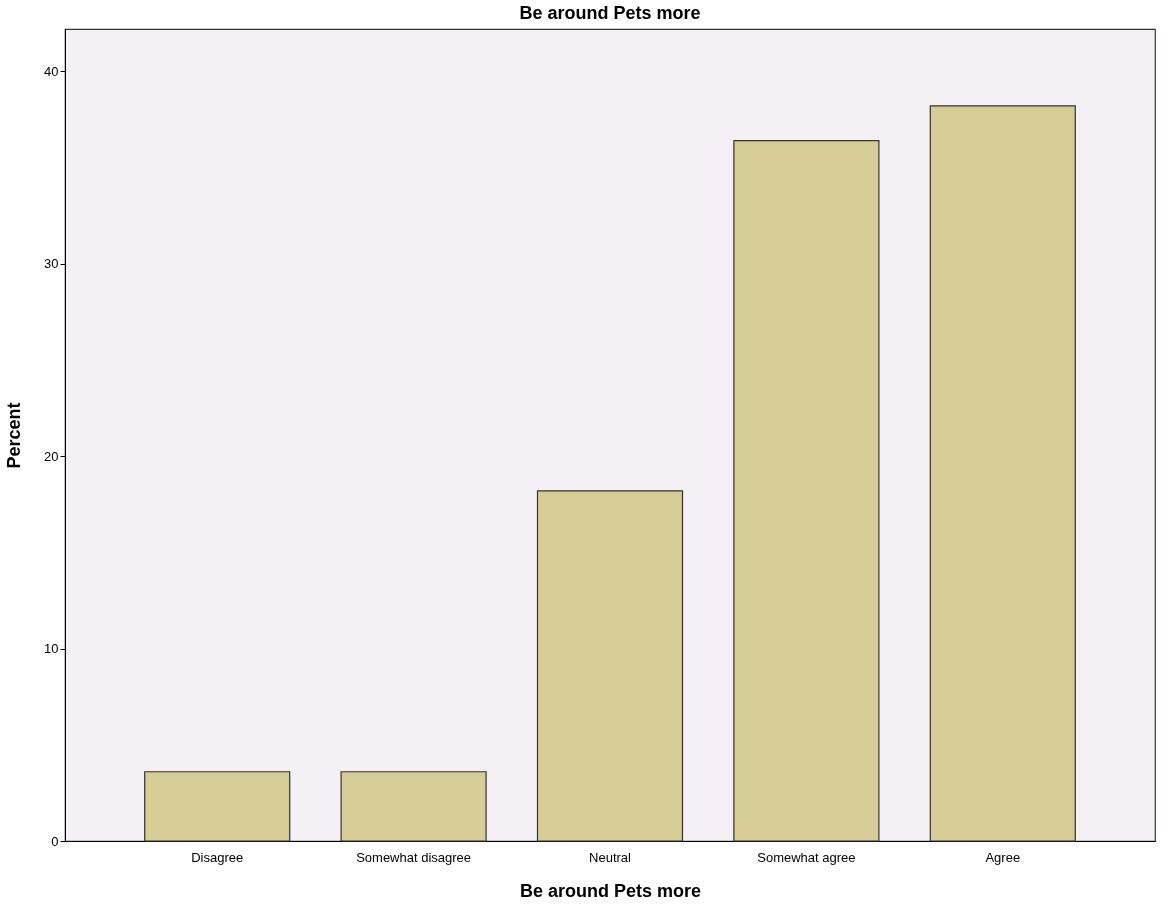 The height and width of the screenshot is (922, 1174). What do you see at coordinates (1003, 857) in the screenshot?
I see `x-tick-label: Agree` at bounding box center [1003, 857].